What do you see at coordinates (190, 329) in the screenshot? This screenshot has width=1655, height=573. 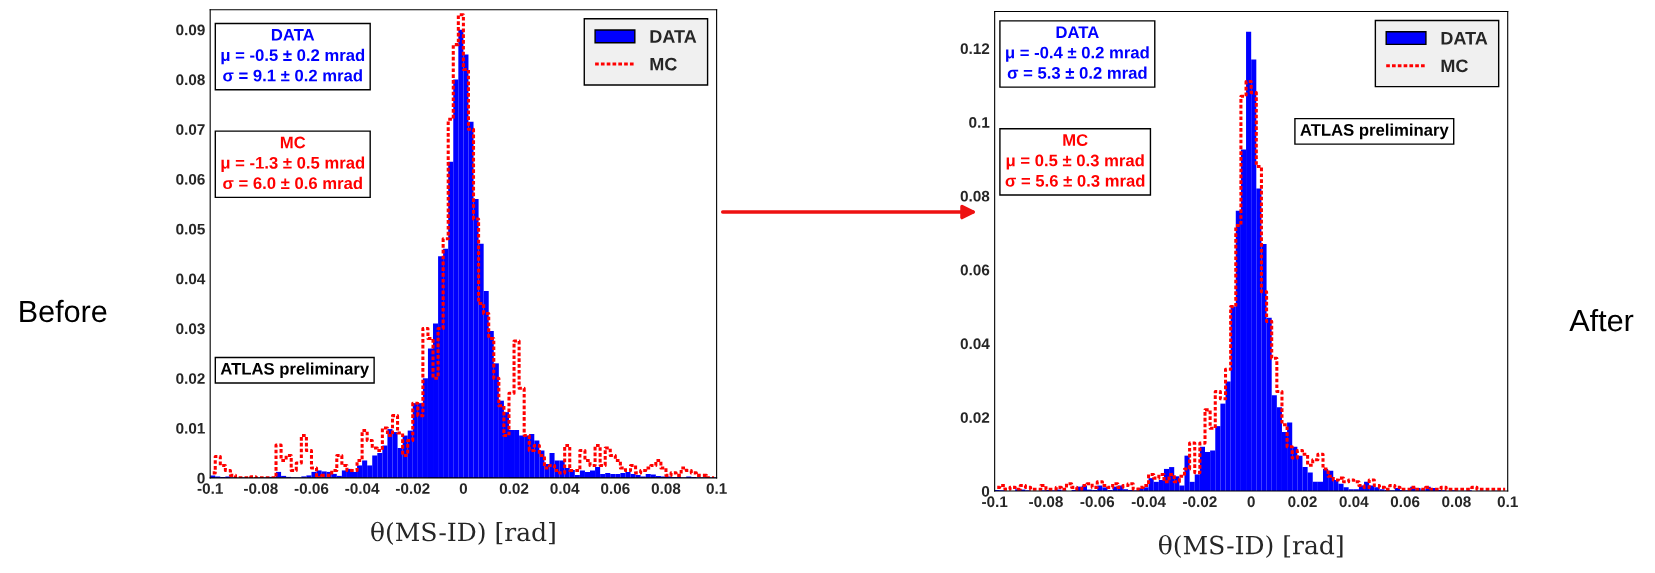 I see `y-tick-label: 0.03` at bounding box center [190, 329].